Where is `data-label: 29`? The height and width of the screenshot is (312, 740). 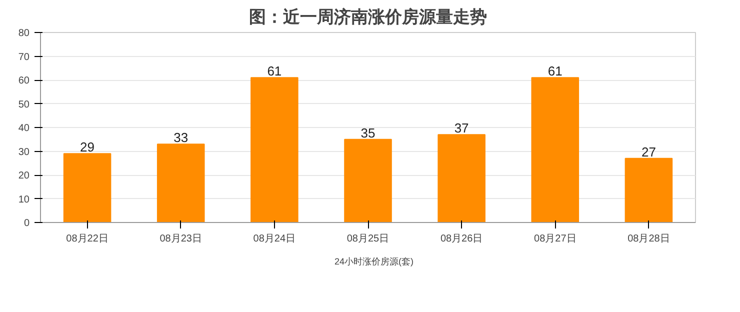
data-label: 29 is located at coordinates (87, 147).